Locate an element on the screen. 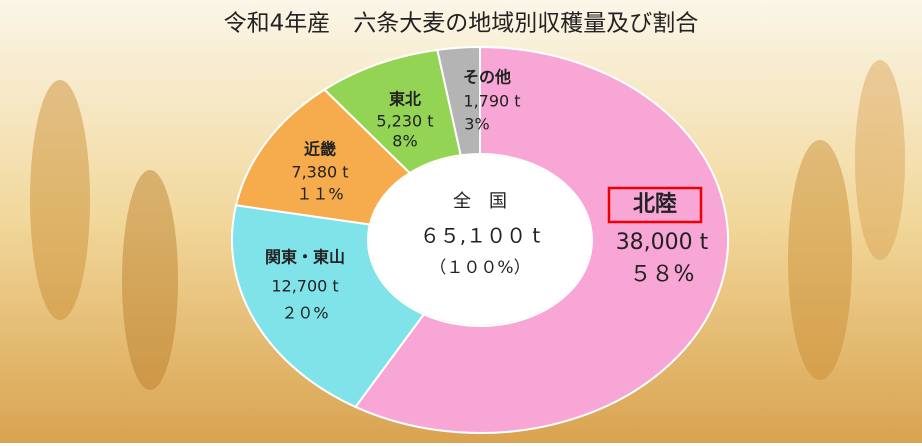 This screenshot has height=447, width=922. highlight-box is located at coordinates (655, 205).